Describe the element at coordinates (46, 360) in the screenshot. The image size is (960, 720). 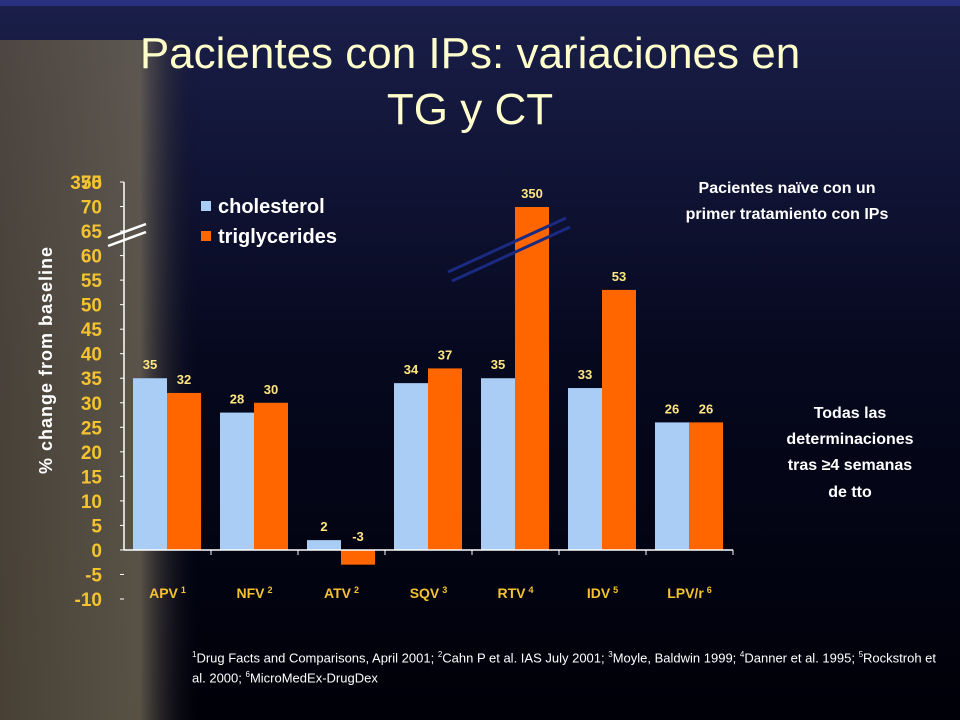
I see `y-axis-label: % change from baseline` at that location.